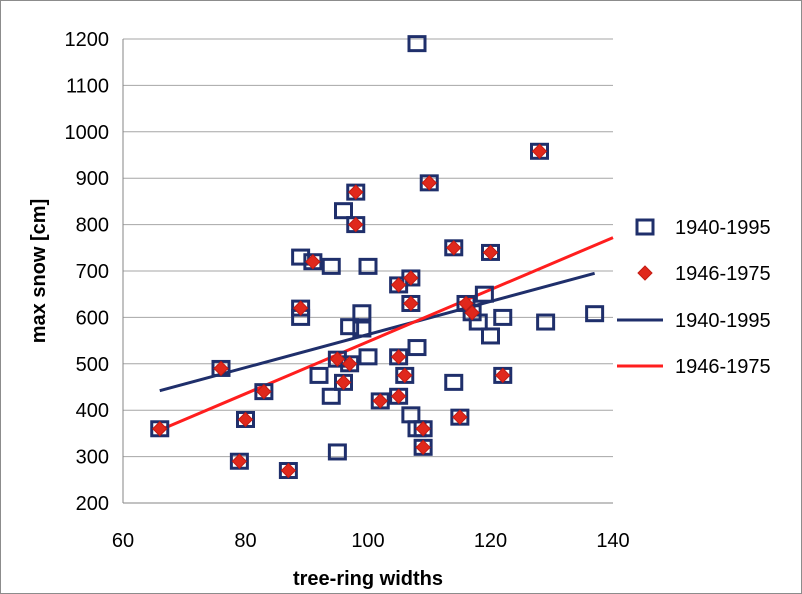 This screenshot has height=594, width=802. What do you see at coordinates (645, 273) in the screenshot?
I see `legend-marker-diamond` at bounding box center [645, 273].